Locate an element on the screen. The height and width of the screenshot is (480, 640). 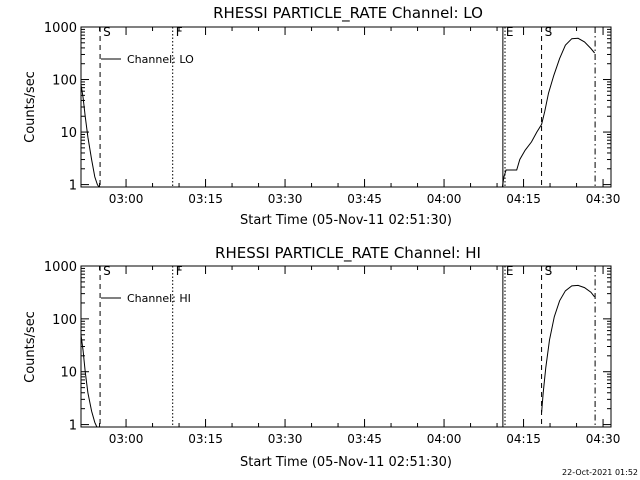
legend-label: Channel: HI is located at coordinates (159, 298).